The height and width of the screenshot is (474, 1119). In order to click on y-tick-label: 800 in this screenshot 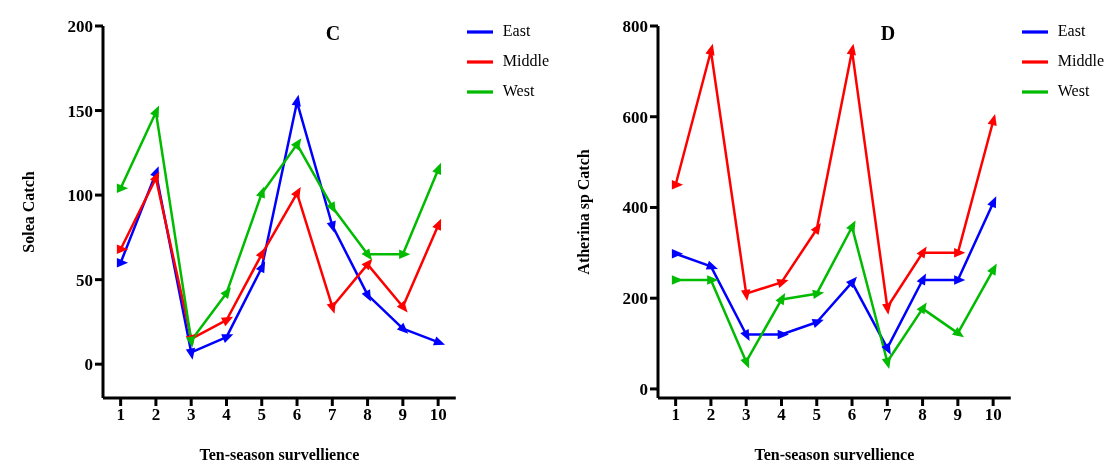, I will do `click(635, 27)`.